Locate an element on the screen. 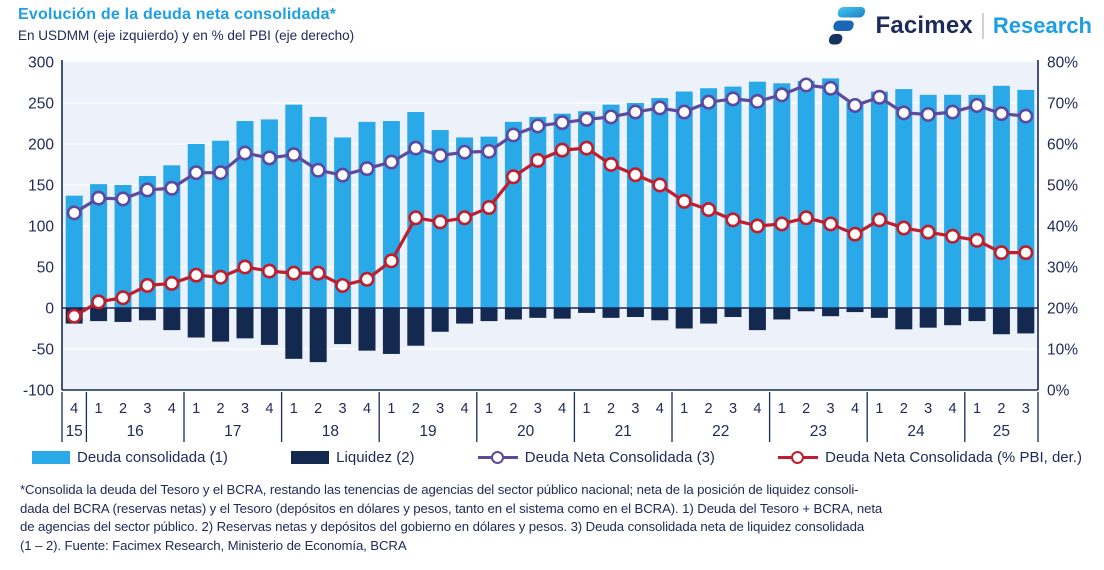  svg-text: -50 is located at coordinates (43, 350).